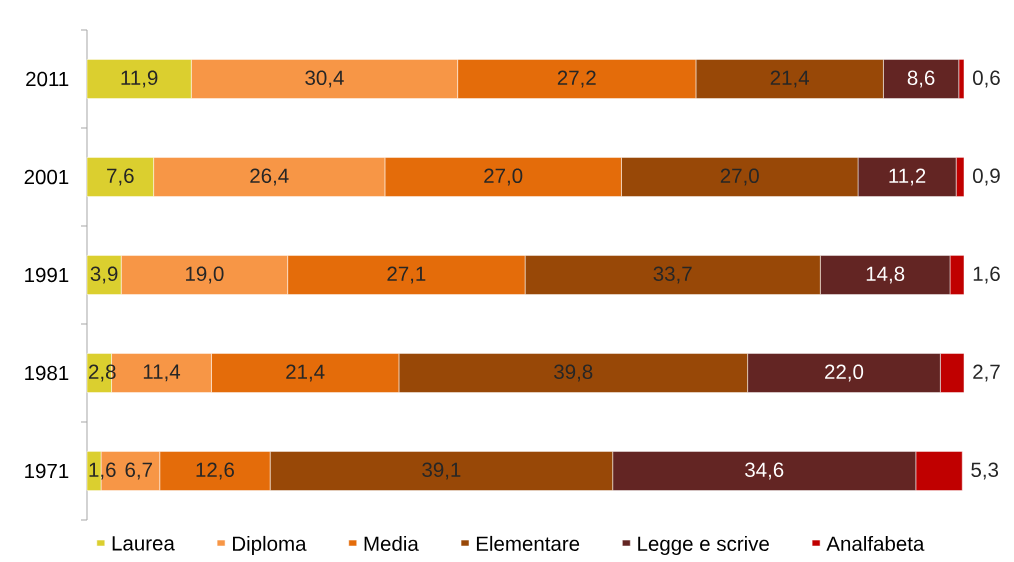 The width and height of the screenshot is (1014, 562). What do you see at coordinates (139, 79) in the screenshot?
I see `data-label: 11,9` at bounding box center [139, 79].